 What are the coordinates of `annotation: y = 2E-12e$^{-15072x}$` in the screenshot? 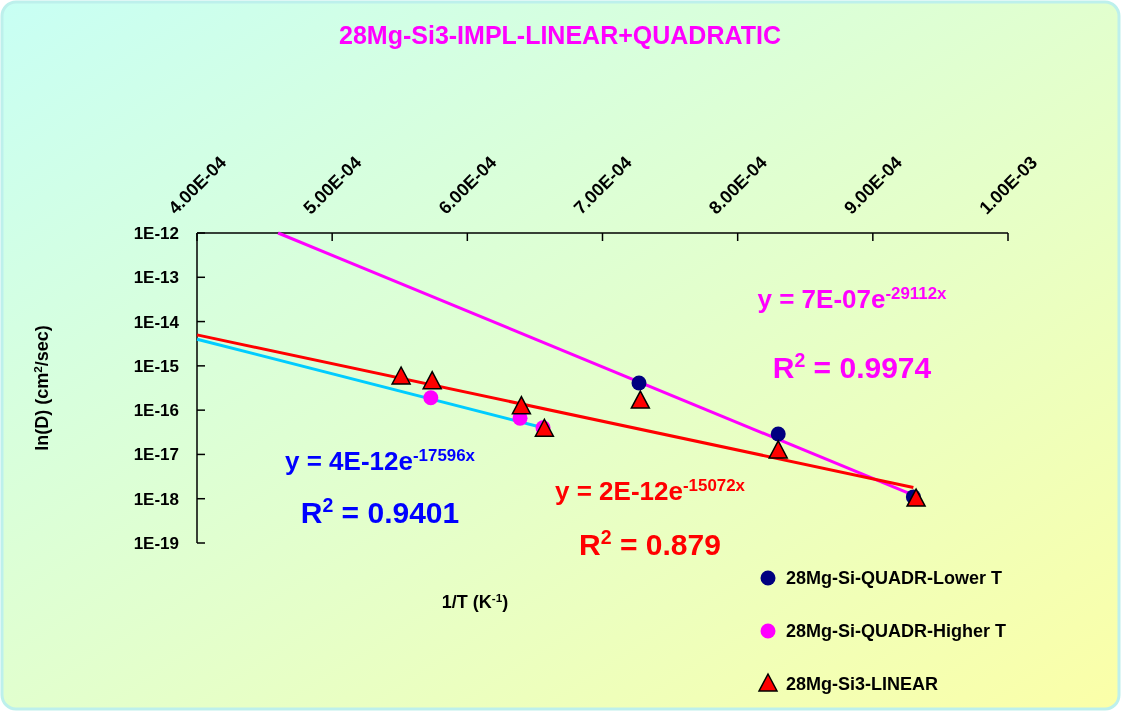 It's located at (650, 490).